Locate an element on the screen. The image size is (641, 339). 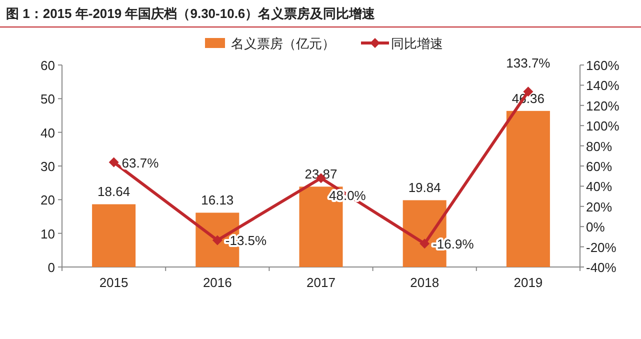
x-tick-label: 2016 is located at coordinates (217, 282).